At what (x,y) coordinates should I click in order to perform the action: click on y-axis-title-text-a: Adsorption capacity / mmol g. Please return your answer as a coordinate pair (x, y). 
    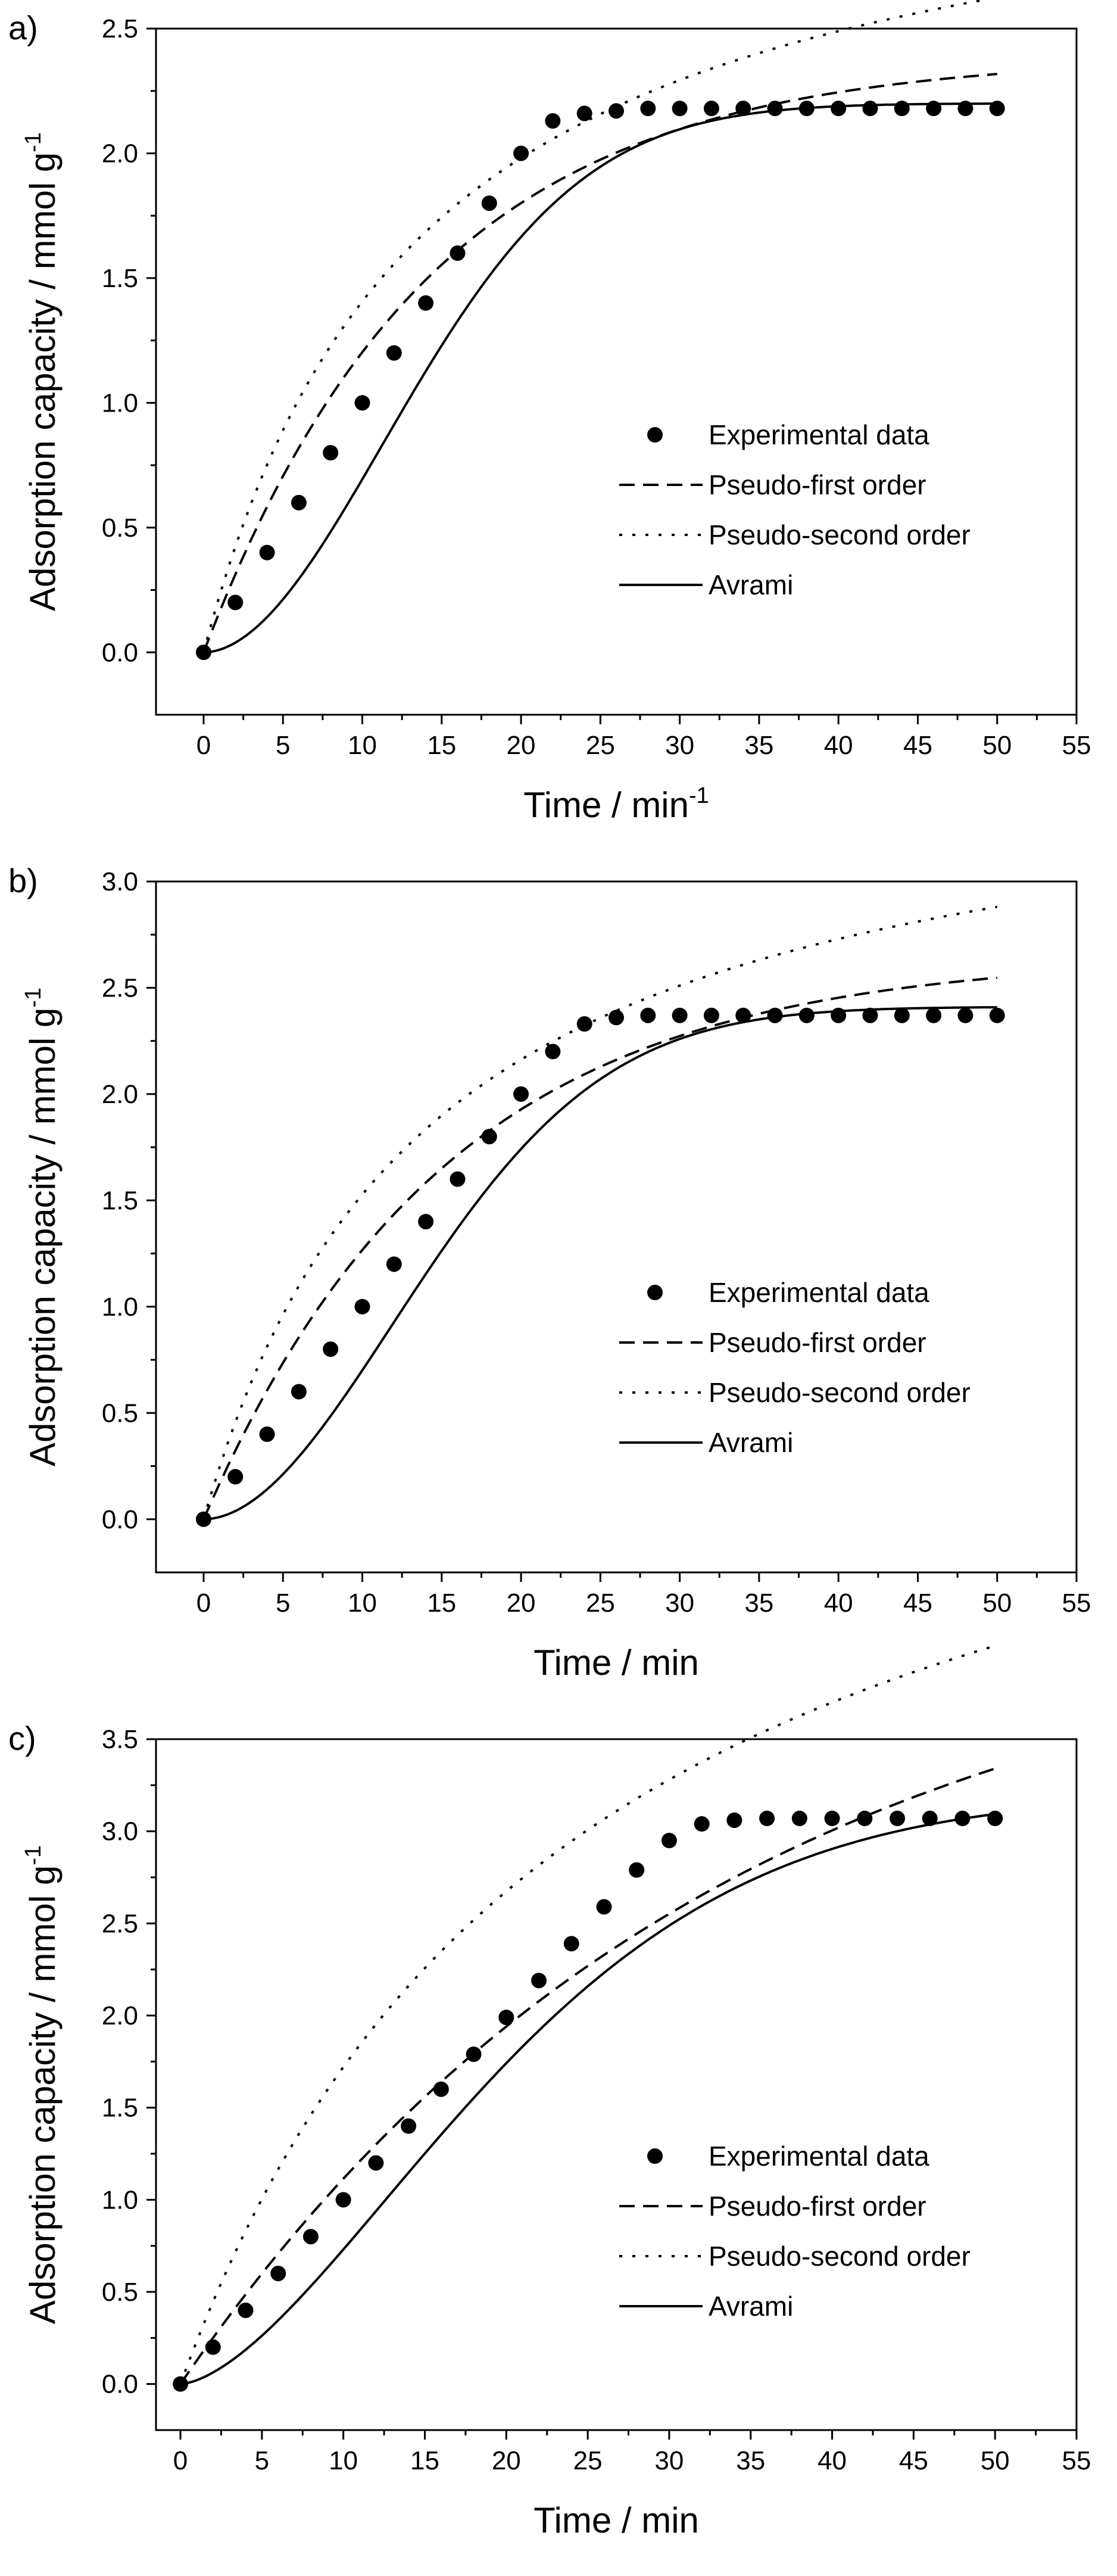
    Looking at the image, I should click on (43, 381).